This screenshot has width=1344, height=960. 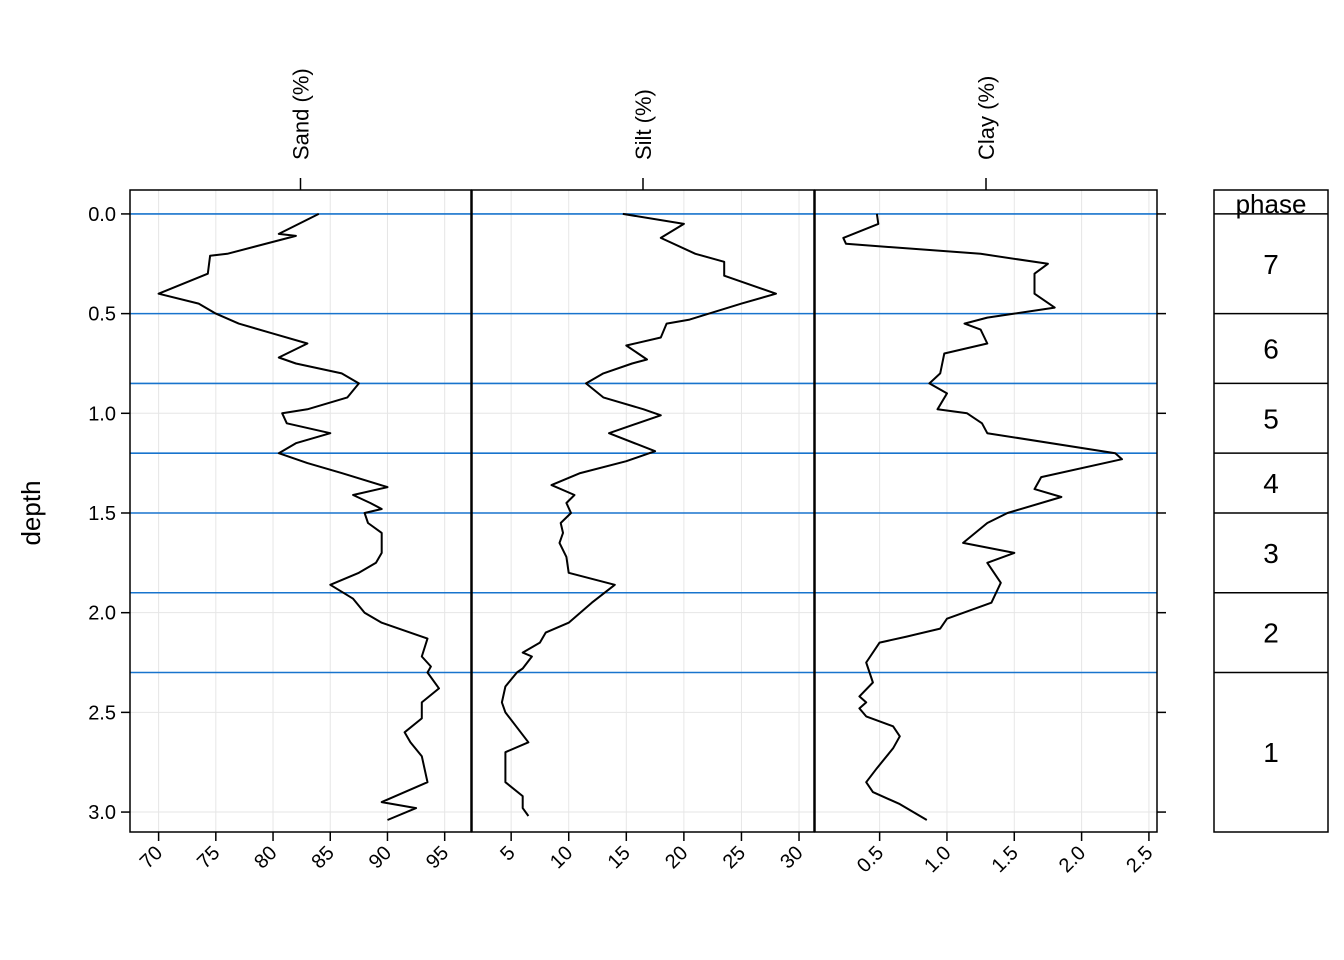 What do you see at coordinates (1271, 349) in the screenshot?
I see `phase-label-6: 6` at bounding box center [1271, 349].